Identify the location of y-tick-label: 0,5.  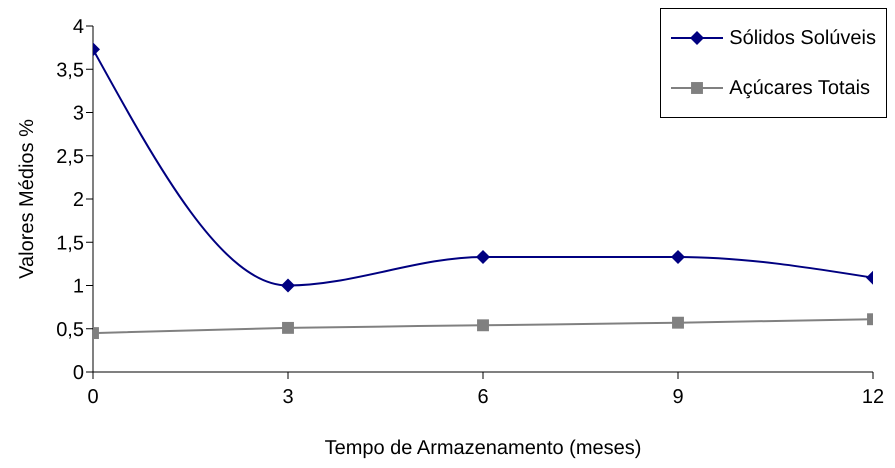
(70, 329).